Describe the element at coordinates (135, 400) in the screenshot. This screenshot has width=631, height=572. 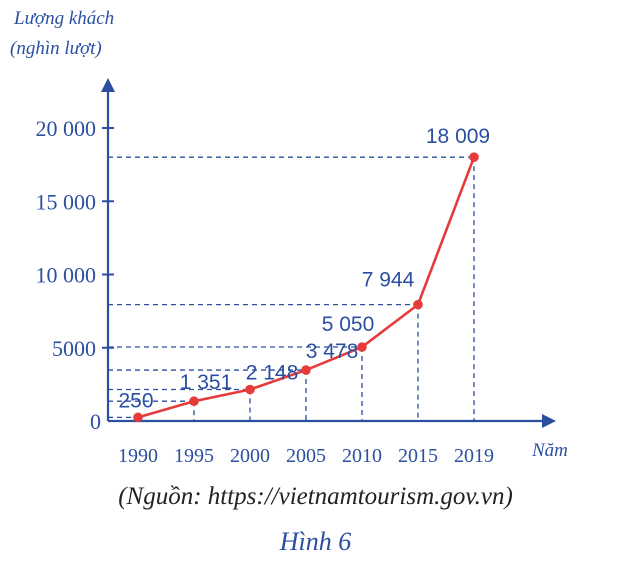
I see `data-label-1990: 250` at that location.